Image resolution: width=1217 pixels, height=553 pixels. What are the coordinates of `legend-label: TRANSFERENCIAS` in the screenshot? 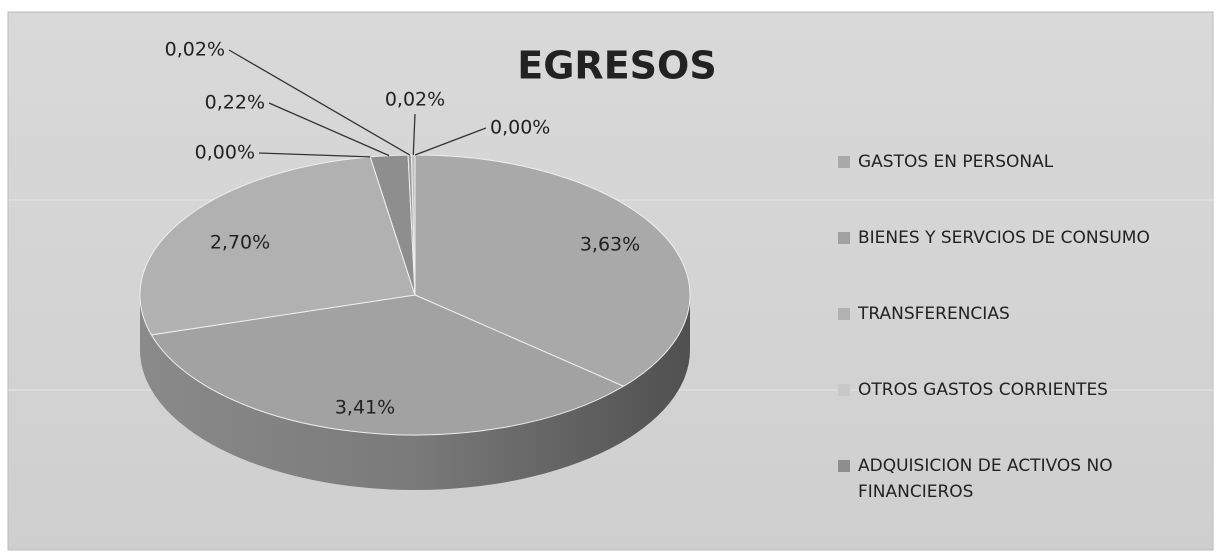 It's located at (933, 314).